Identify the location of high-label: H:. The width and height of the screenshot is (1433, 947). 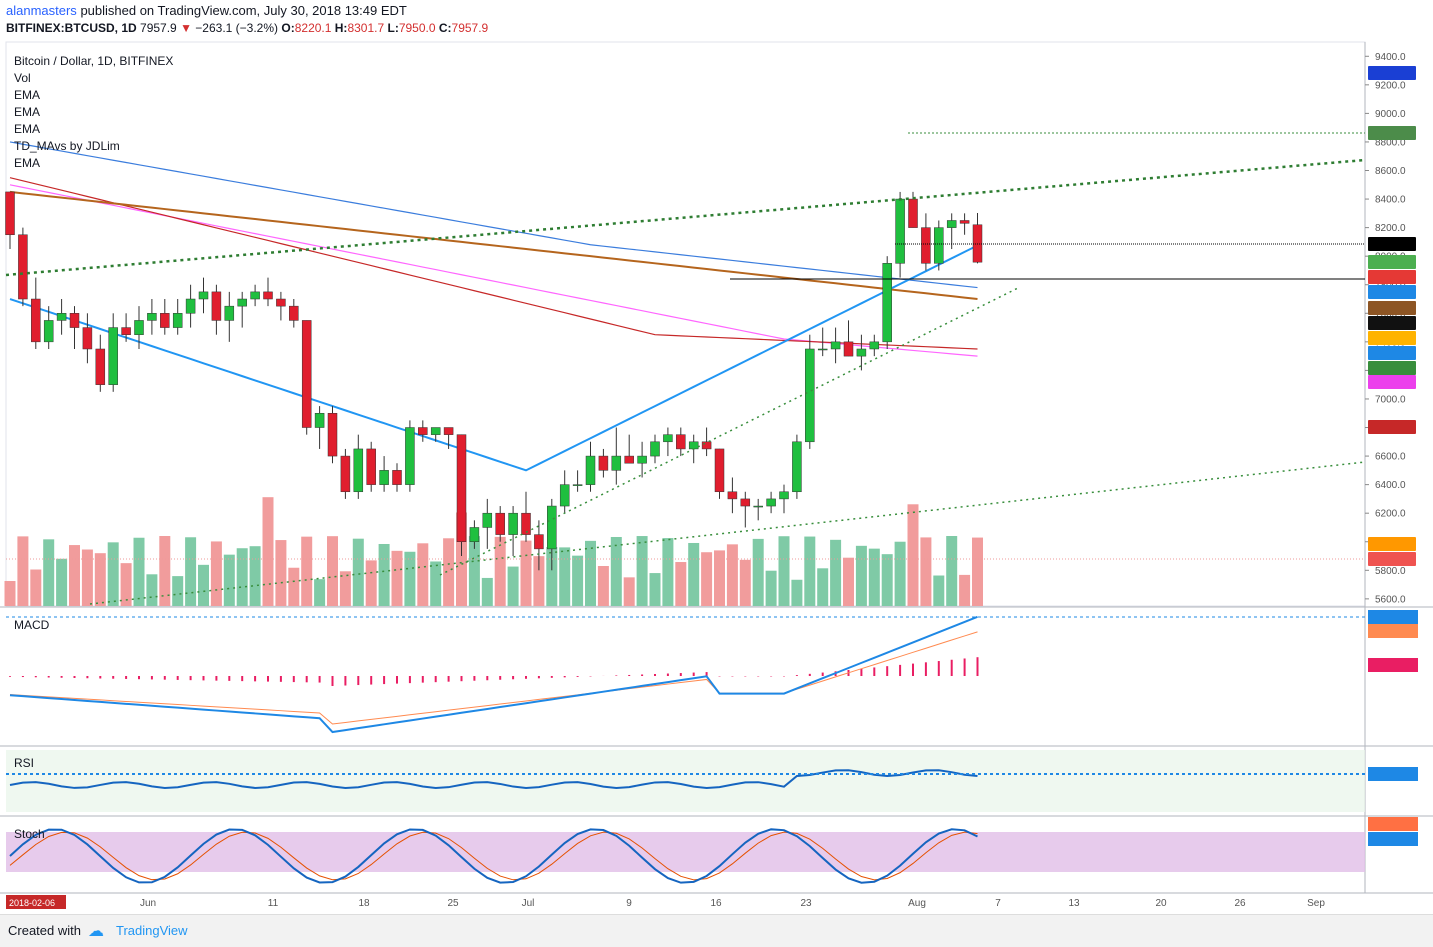
(341, 28).